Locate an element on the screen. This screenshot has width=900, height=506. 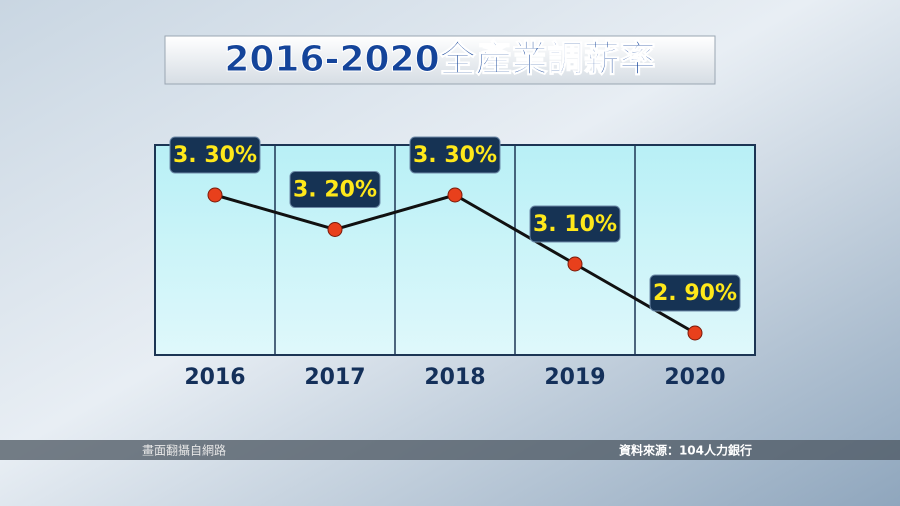
footer-right: 資料來源：104人力銀行 is located at coordinates (685, 450).